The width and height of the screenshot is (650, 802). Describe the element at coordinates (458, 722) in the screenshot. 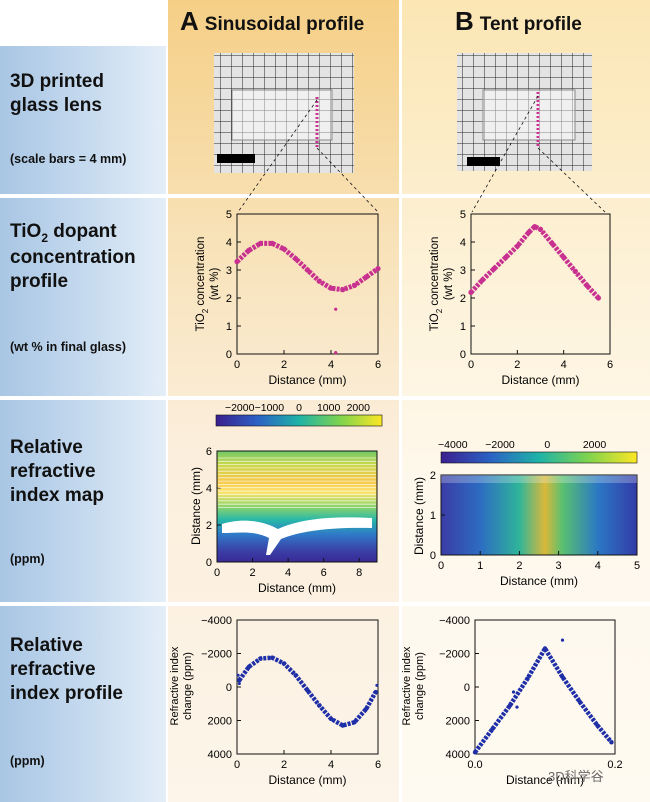

I see `y-tick-label: 2000` at that location.